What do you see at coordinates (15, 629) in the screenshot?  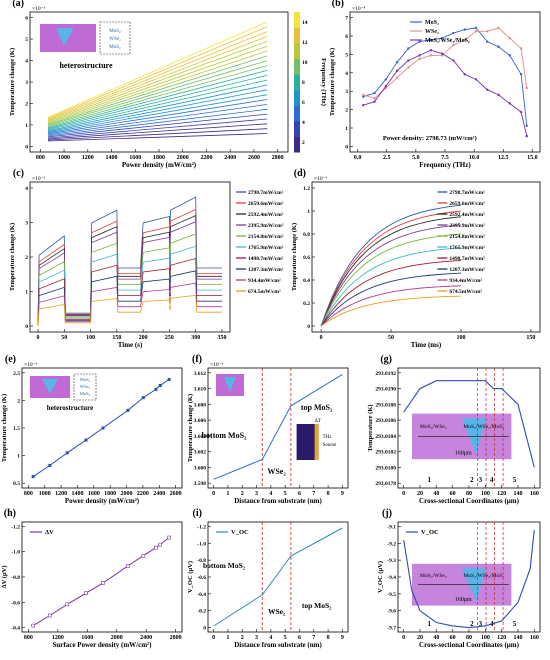 I see `y-tick-label: -0.4` at bounding box center [15, 629].